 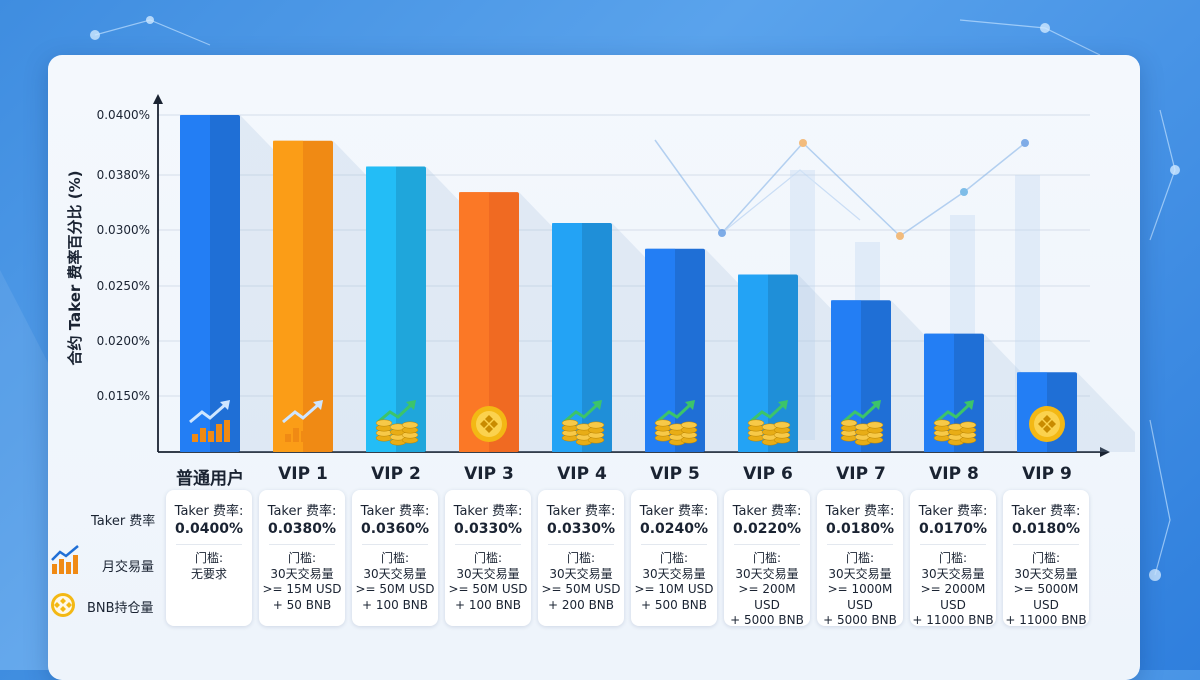 I want to click on row-label-taker-rate: Taker 费率, so click(x=123, y=521).